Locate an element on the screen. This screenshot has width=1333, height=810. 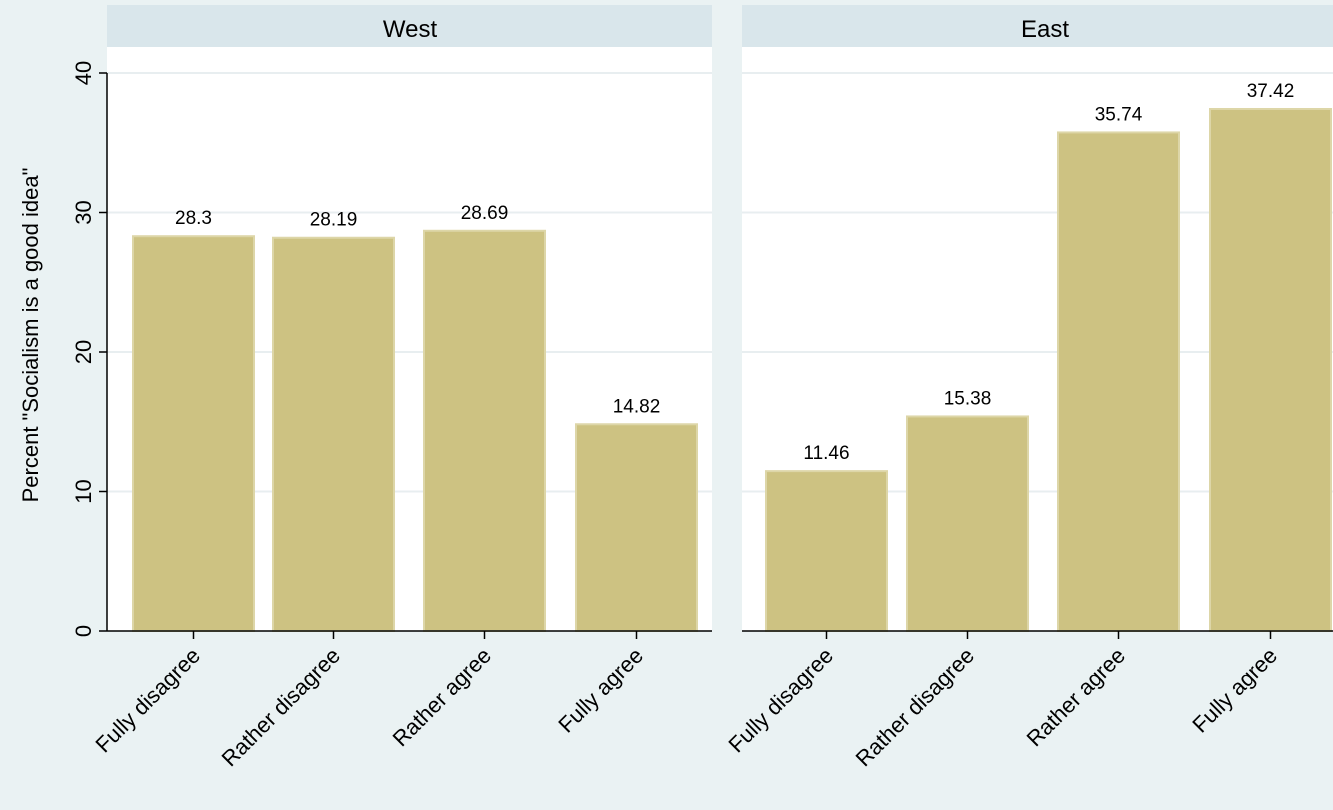
data-label: 28.19 is located at coordinates (334, 220).